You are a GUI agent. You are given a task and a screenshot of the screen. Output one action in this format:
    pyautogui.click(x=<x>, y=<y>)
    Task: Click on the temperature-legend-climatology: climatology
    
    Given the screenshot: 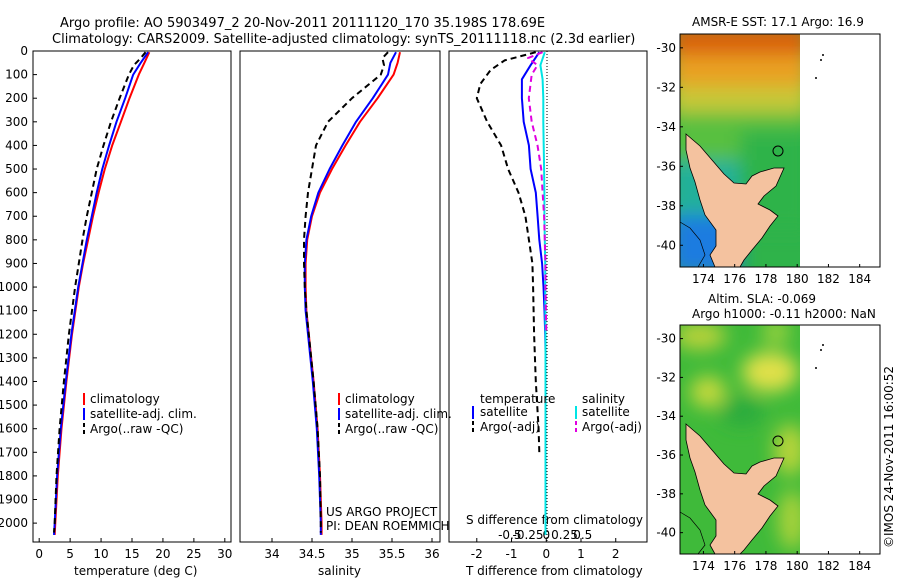 What is the action you would take?
    pyautogui.click(x=125, y=399)
    